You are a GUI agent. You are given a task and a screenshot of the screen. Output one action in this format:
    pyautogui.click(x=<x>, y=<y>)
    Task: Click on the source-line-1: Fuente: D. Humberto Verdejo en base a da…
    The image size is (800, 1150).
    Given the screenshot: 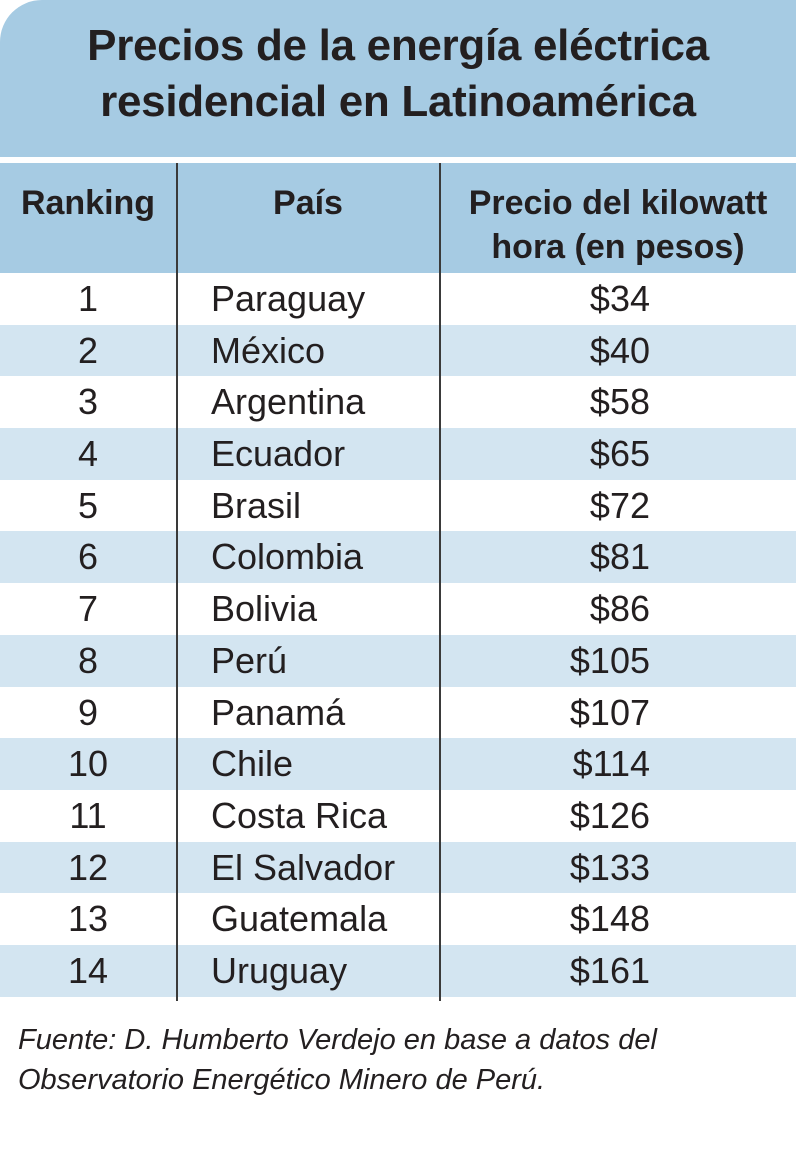 What is the action you would take?
    pyautogui.click(x=337, y=1040)
    